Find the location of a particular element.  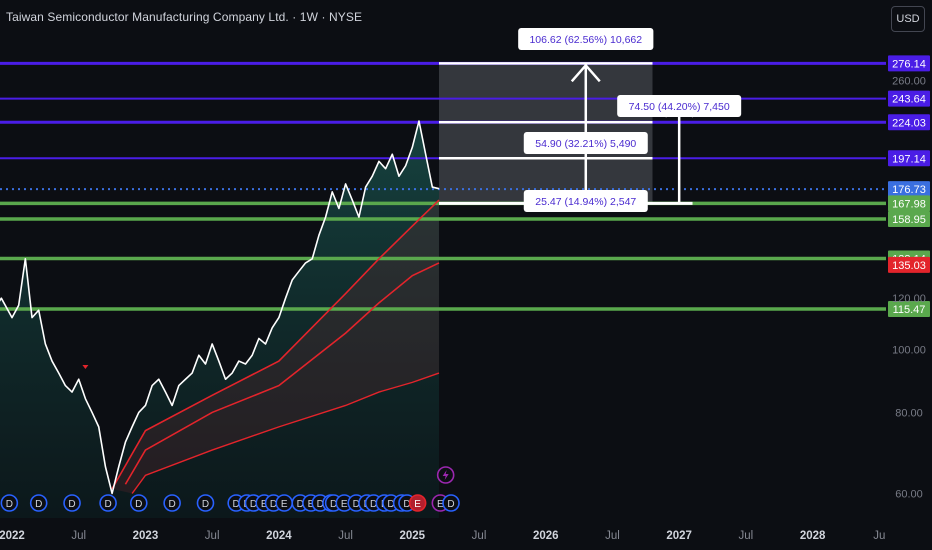

measurement-label: 25.47 (14.94%) 2,547 is located at coordinates (585, 202).